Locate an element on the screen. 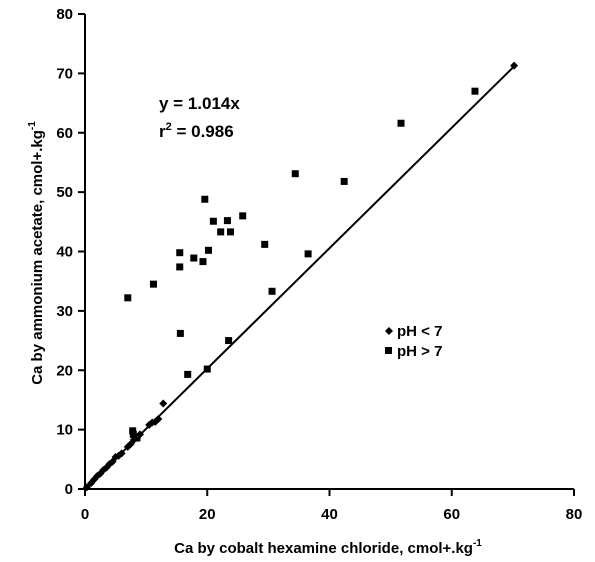 This screenshot has width=595, height=562. y-tick-label: 40 is located at coordinates (64, 252).